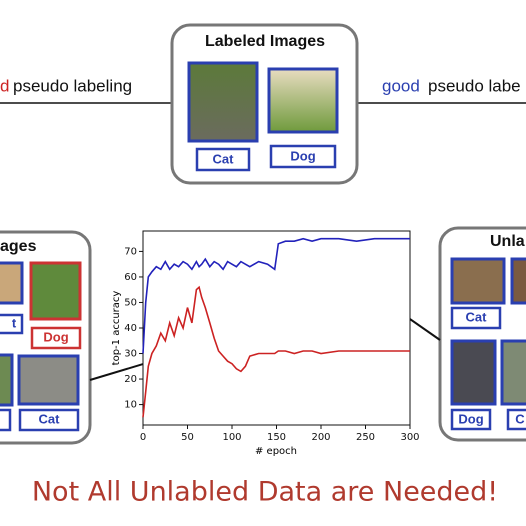 Image resolution: width=526 pixels, height=526 pixels. What do you see at coordinates (409, 437) in the screenshot?
I see `x-tick-label: 300` at bounding box center [409, 437].